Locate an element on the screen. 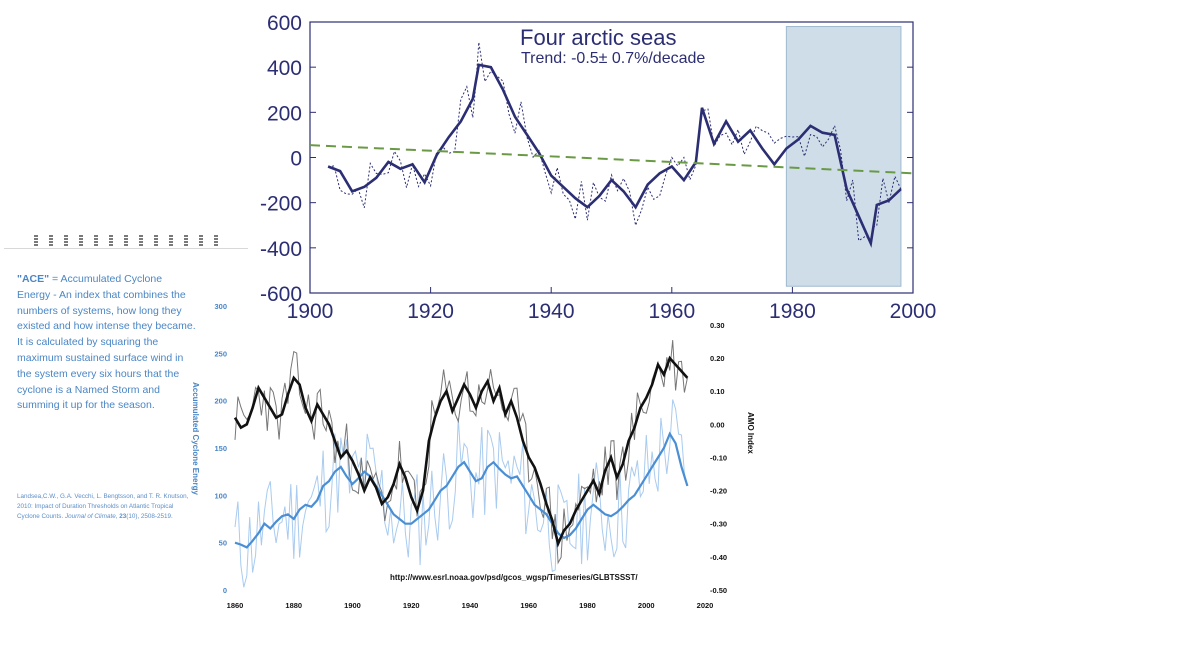 This screenshot has height=669, width=1190. y-tick-label: -600 is located at coordinates (281, 294).